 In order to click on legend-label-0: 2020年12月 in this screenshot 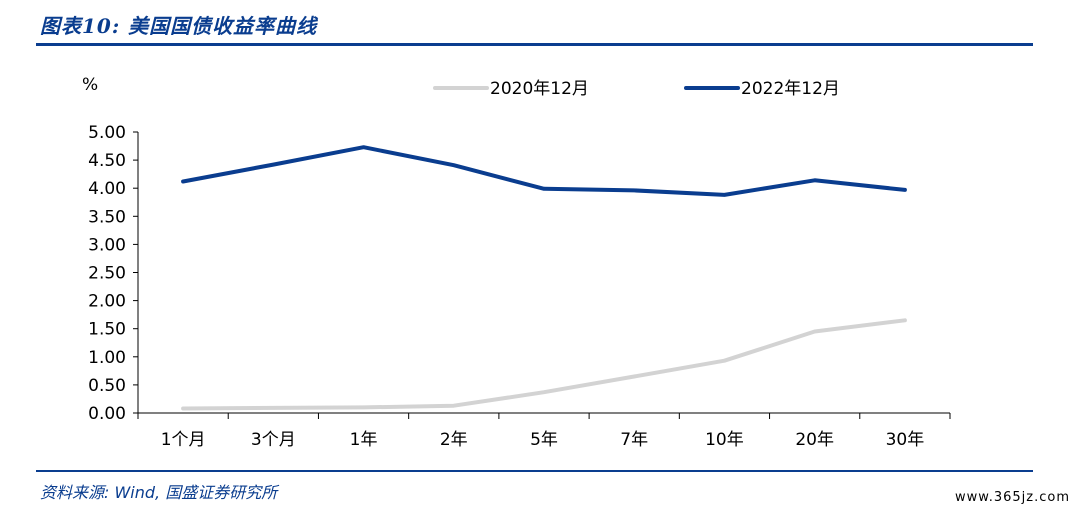, I will do `click(539, 89)`.